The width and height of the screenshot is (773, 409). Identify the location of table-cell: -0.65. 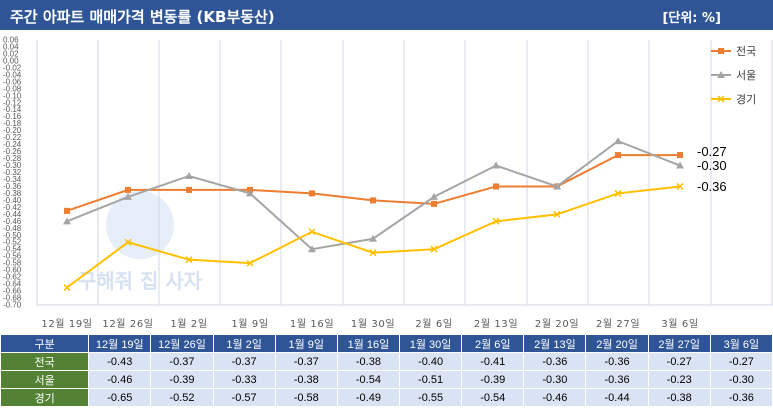
(120, 397).